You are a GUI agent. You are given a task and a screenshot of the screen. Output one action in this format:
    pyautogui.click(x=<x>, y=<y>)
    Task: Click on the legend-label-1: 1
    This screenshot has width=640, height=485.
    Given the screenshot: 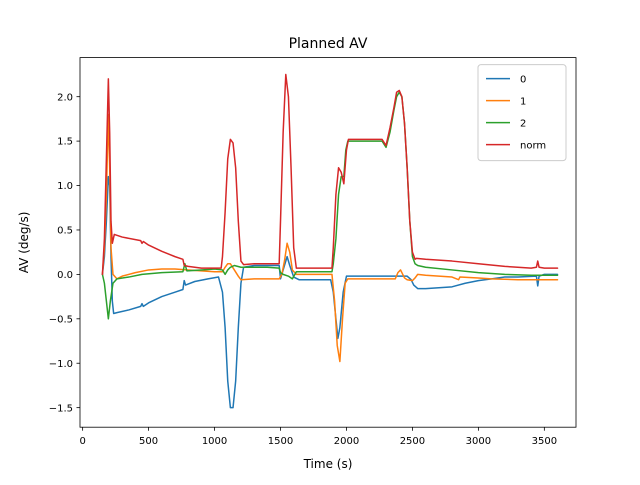 What is the action you would take?
    pyautogui.click(x=523, y=102)
    